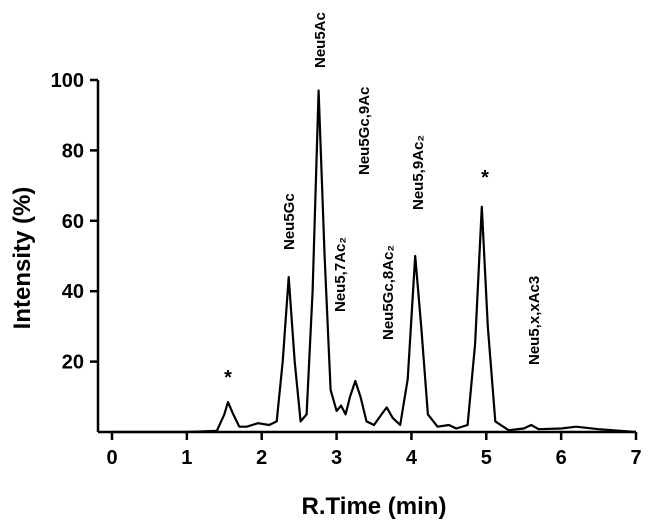 Image resolution: width=652 pixels, height=530 pixels. I want to click on peak-label: Neu5Gc,9Ac, so click(364, 131).